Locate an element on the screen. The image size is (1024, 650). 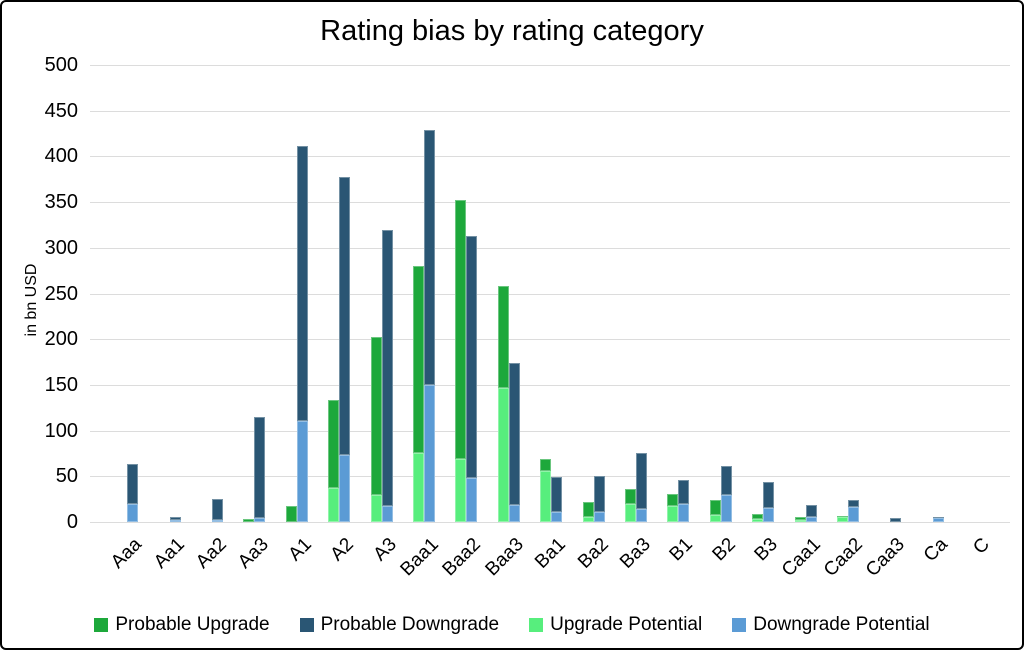
legend-item-probable-downgrade: Probable Downgrade is located at coordinates (399, 625).